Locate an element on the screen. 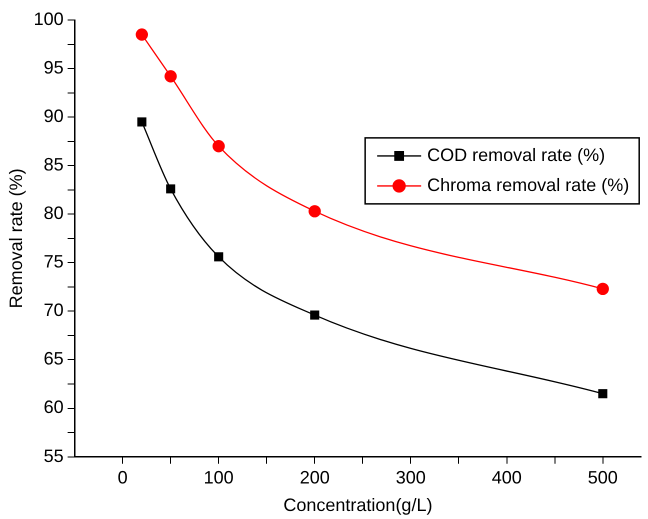  x-tick-label: 200 is located at coordinates (315, 478).